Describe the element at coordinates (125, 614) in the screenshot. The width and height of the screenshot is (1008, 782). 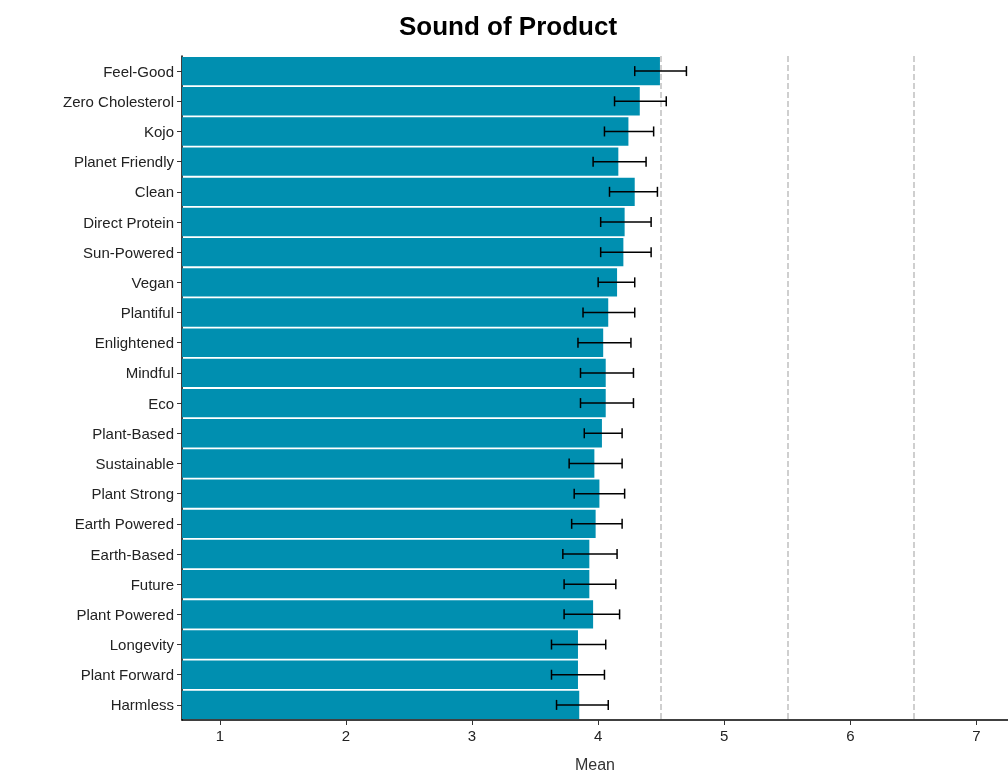
I see `y-tick-label: Plant Powered` at that location.